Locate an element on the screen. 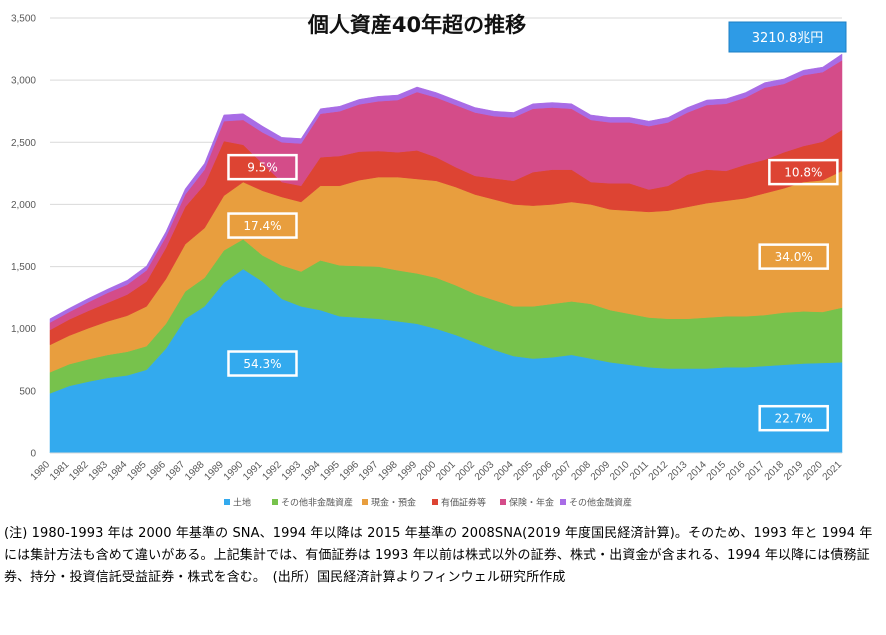  legend-label: その他金融資産 is located at coordinates (600, 503).